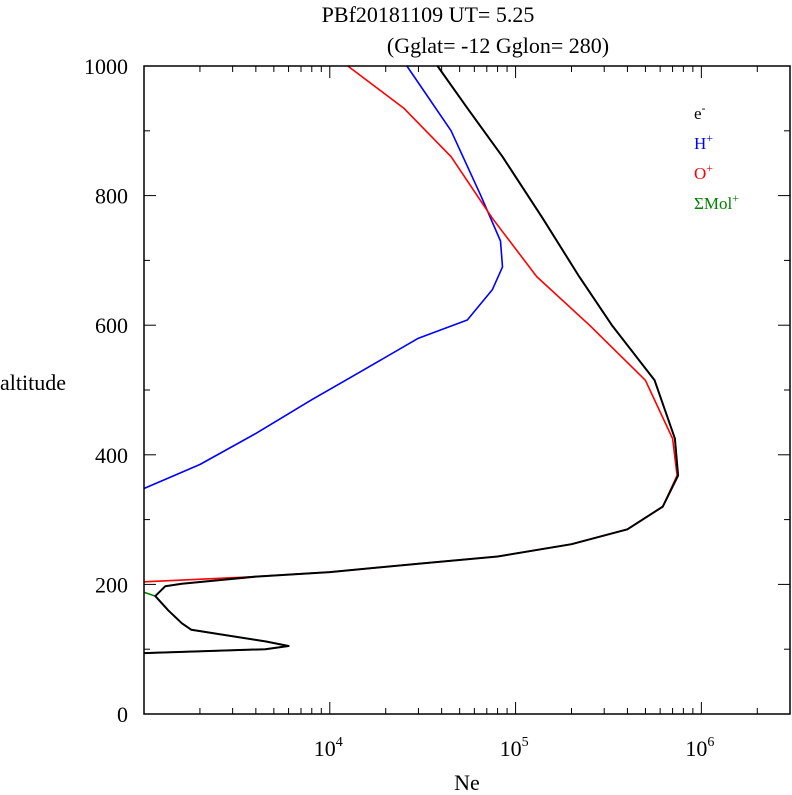  I want to click on y-tick-label: 400, so click(111, 455).